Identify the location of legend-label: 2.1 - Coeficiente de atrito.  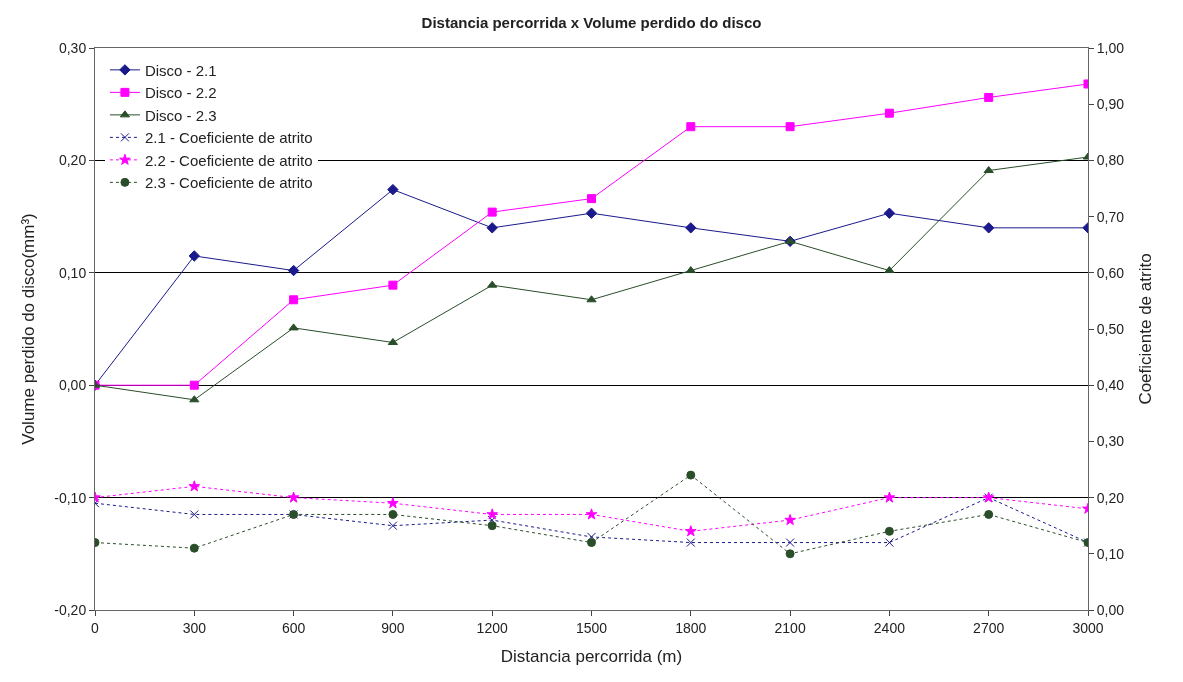
(228, 138).